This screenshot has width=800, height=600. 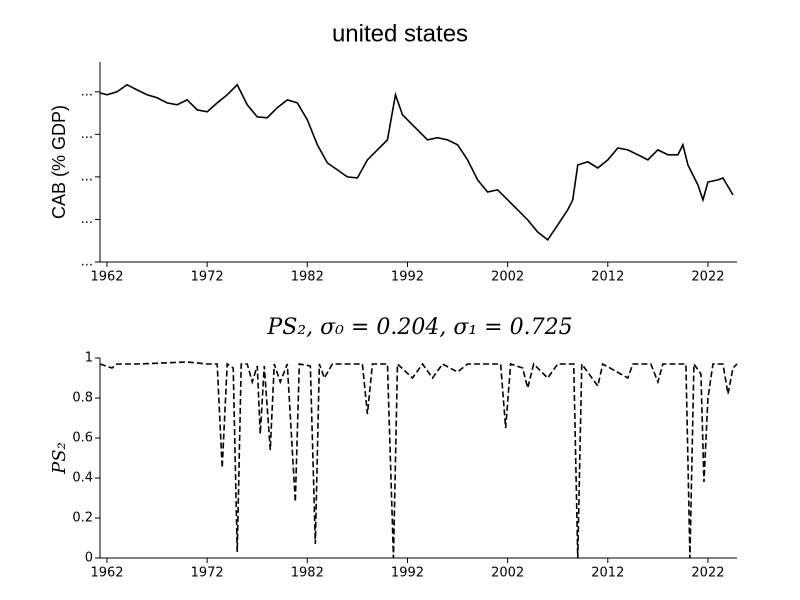 I want to click on y-axis-label: CAB (% GDP), so click(x=59, y=162).